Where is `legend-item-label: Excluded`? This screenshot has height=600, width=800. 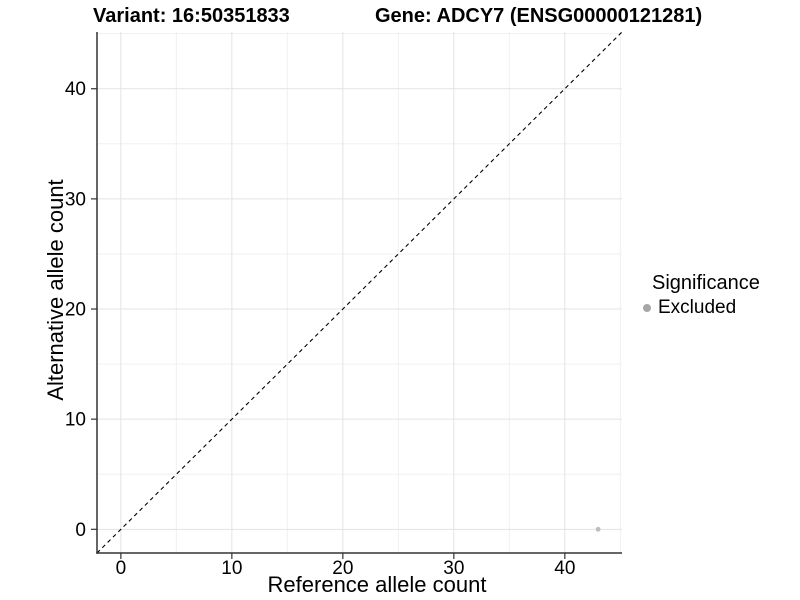
legend-item-label: Excluded is located at coordinates (697, 307).